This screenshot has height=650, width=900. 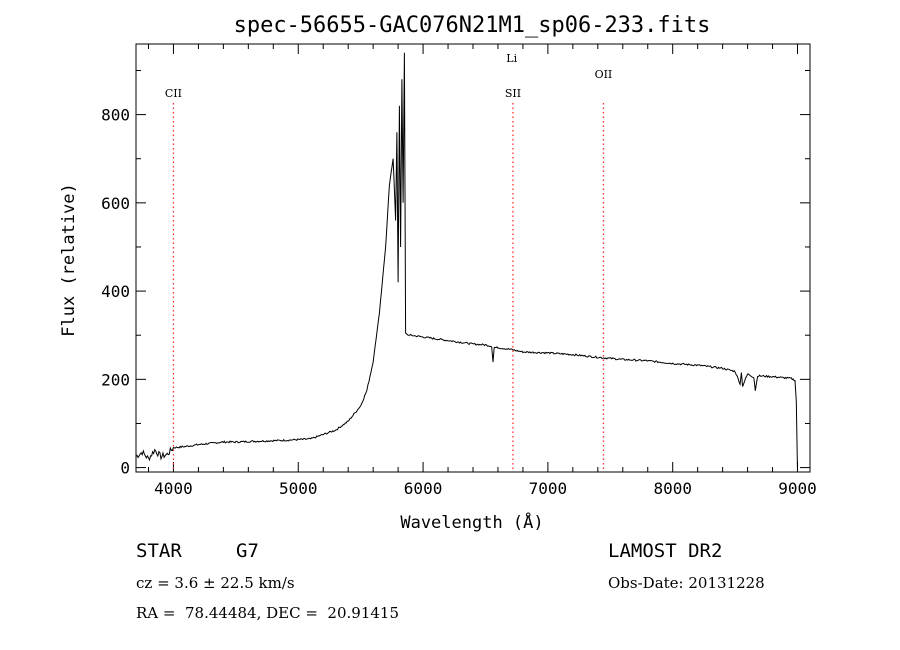 What do you see at coordinates (115, 203) in the screenshot?
I see `y-tick-label: 600` at bounding box center [115, 203].